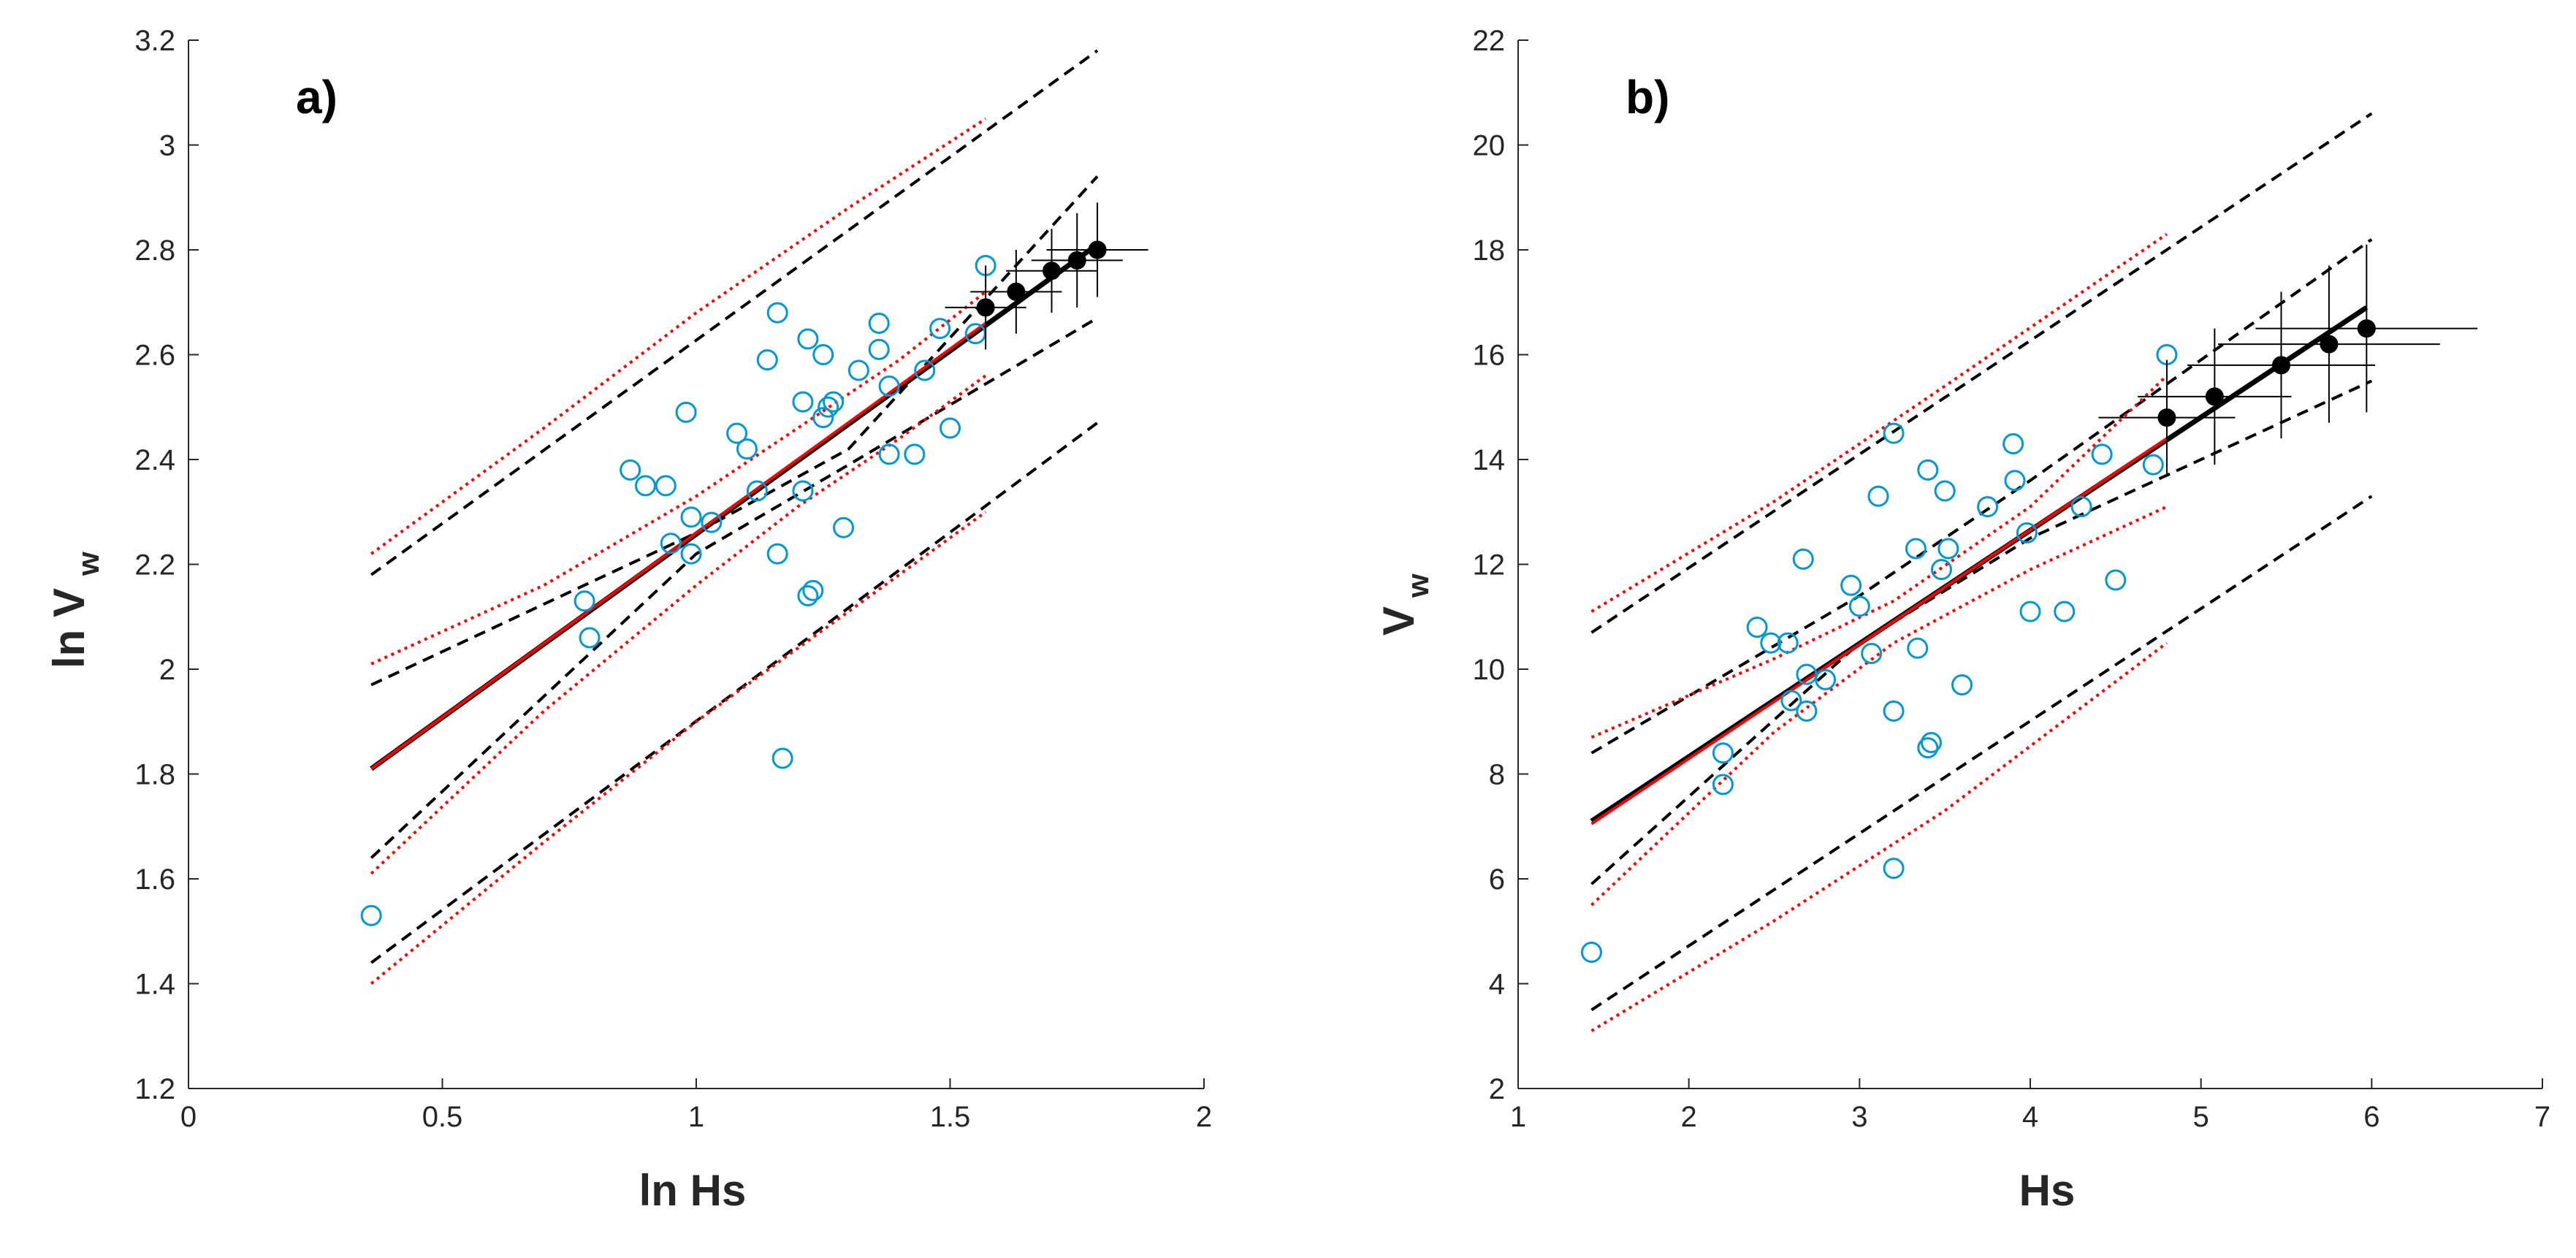 The image size is (2576, 1258). Describe the element at coordinates (693, 1190) in the screenshot. I see `x-axis-label-a: ln Hs` at that location.